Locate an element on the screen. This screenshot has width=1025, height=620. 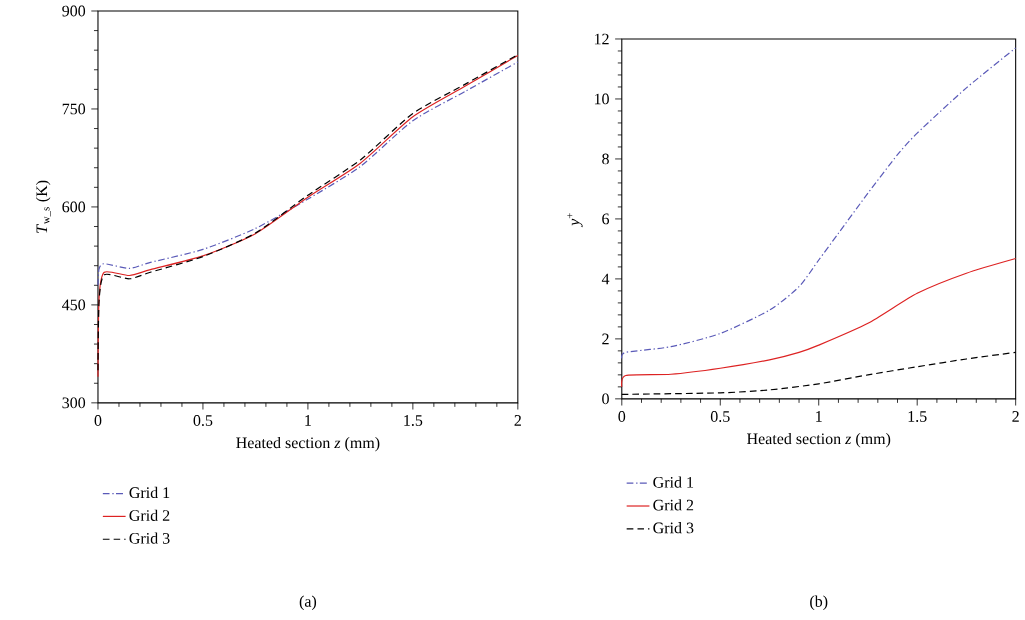
y-tick-label: 6 is located at coordinates (606, 219).